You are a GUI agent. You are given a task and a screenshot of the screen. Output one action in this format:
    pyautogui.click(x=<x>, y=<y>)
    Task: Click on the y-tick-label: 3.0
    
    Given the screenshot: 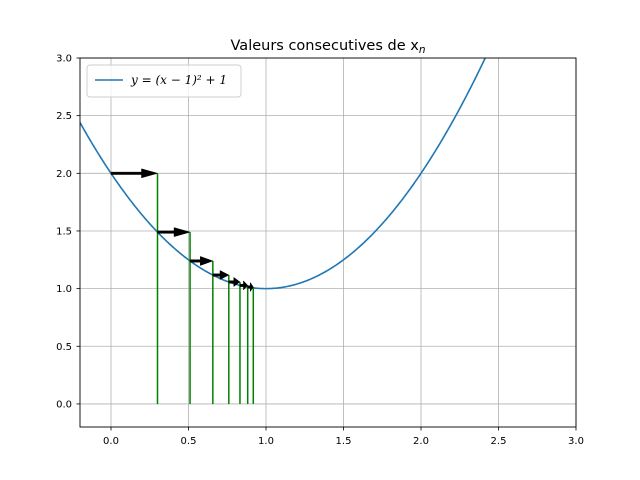 What is the action you would take?
    pyautogui.click(x=64, y=59)
    